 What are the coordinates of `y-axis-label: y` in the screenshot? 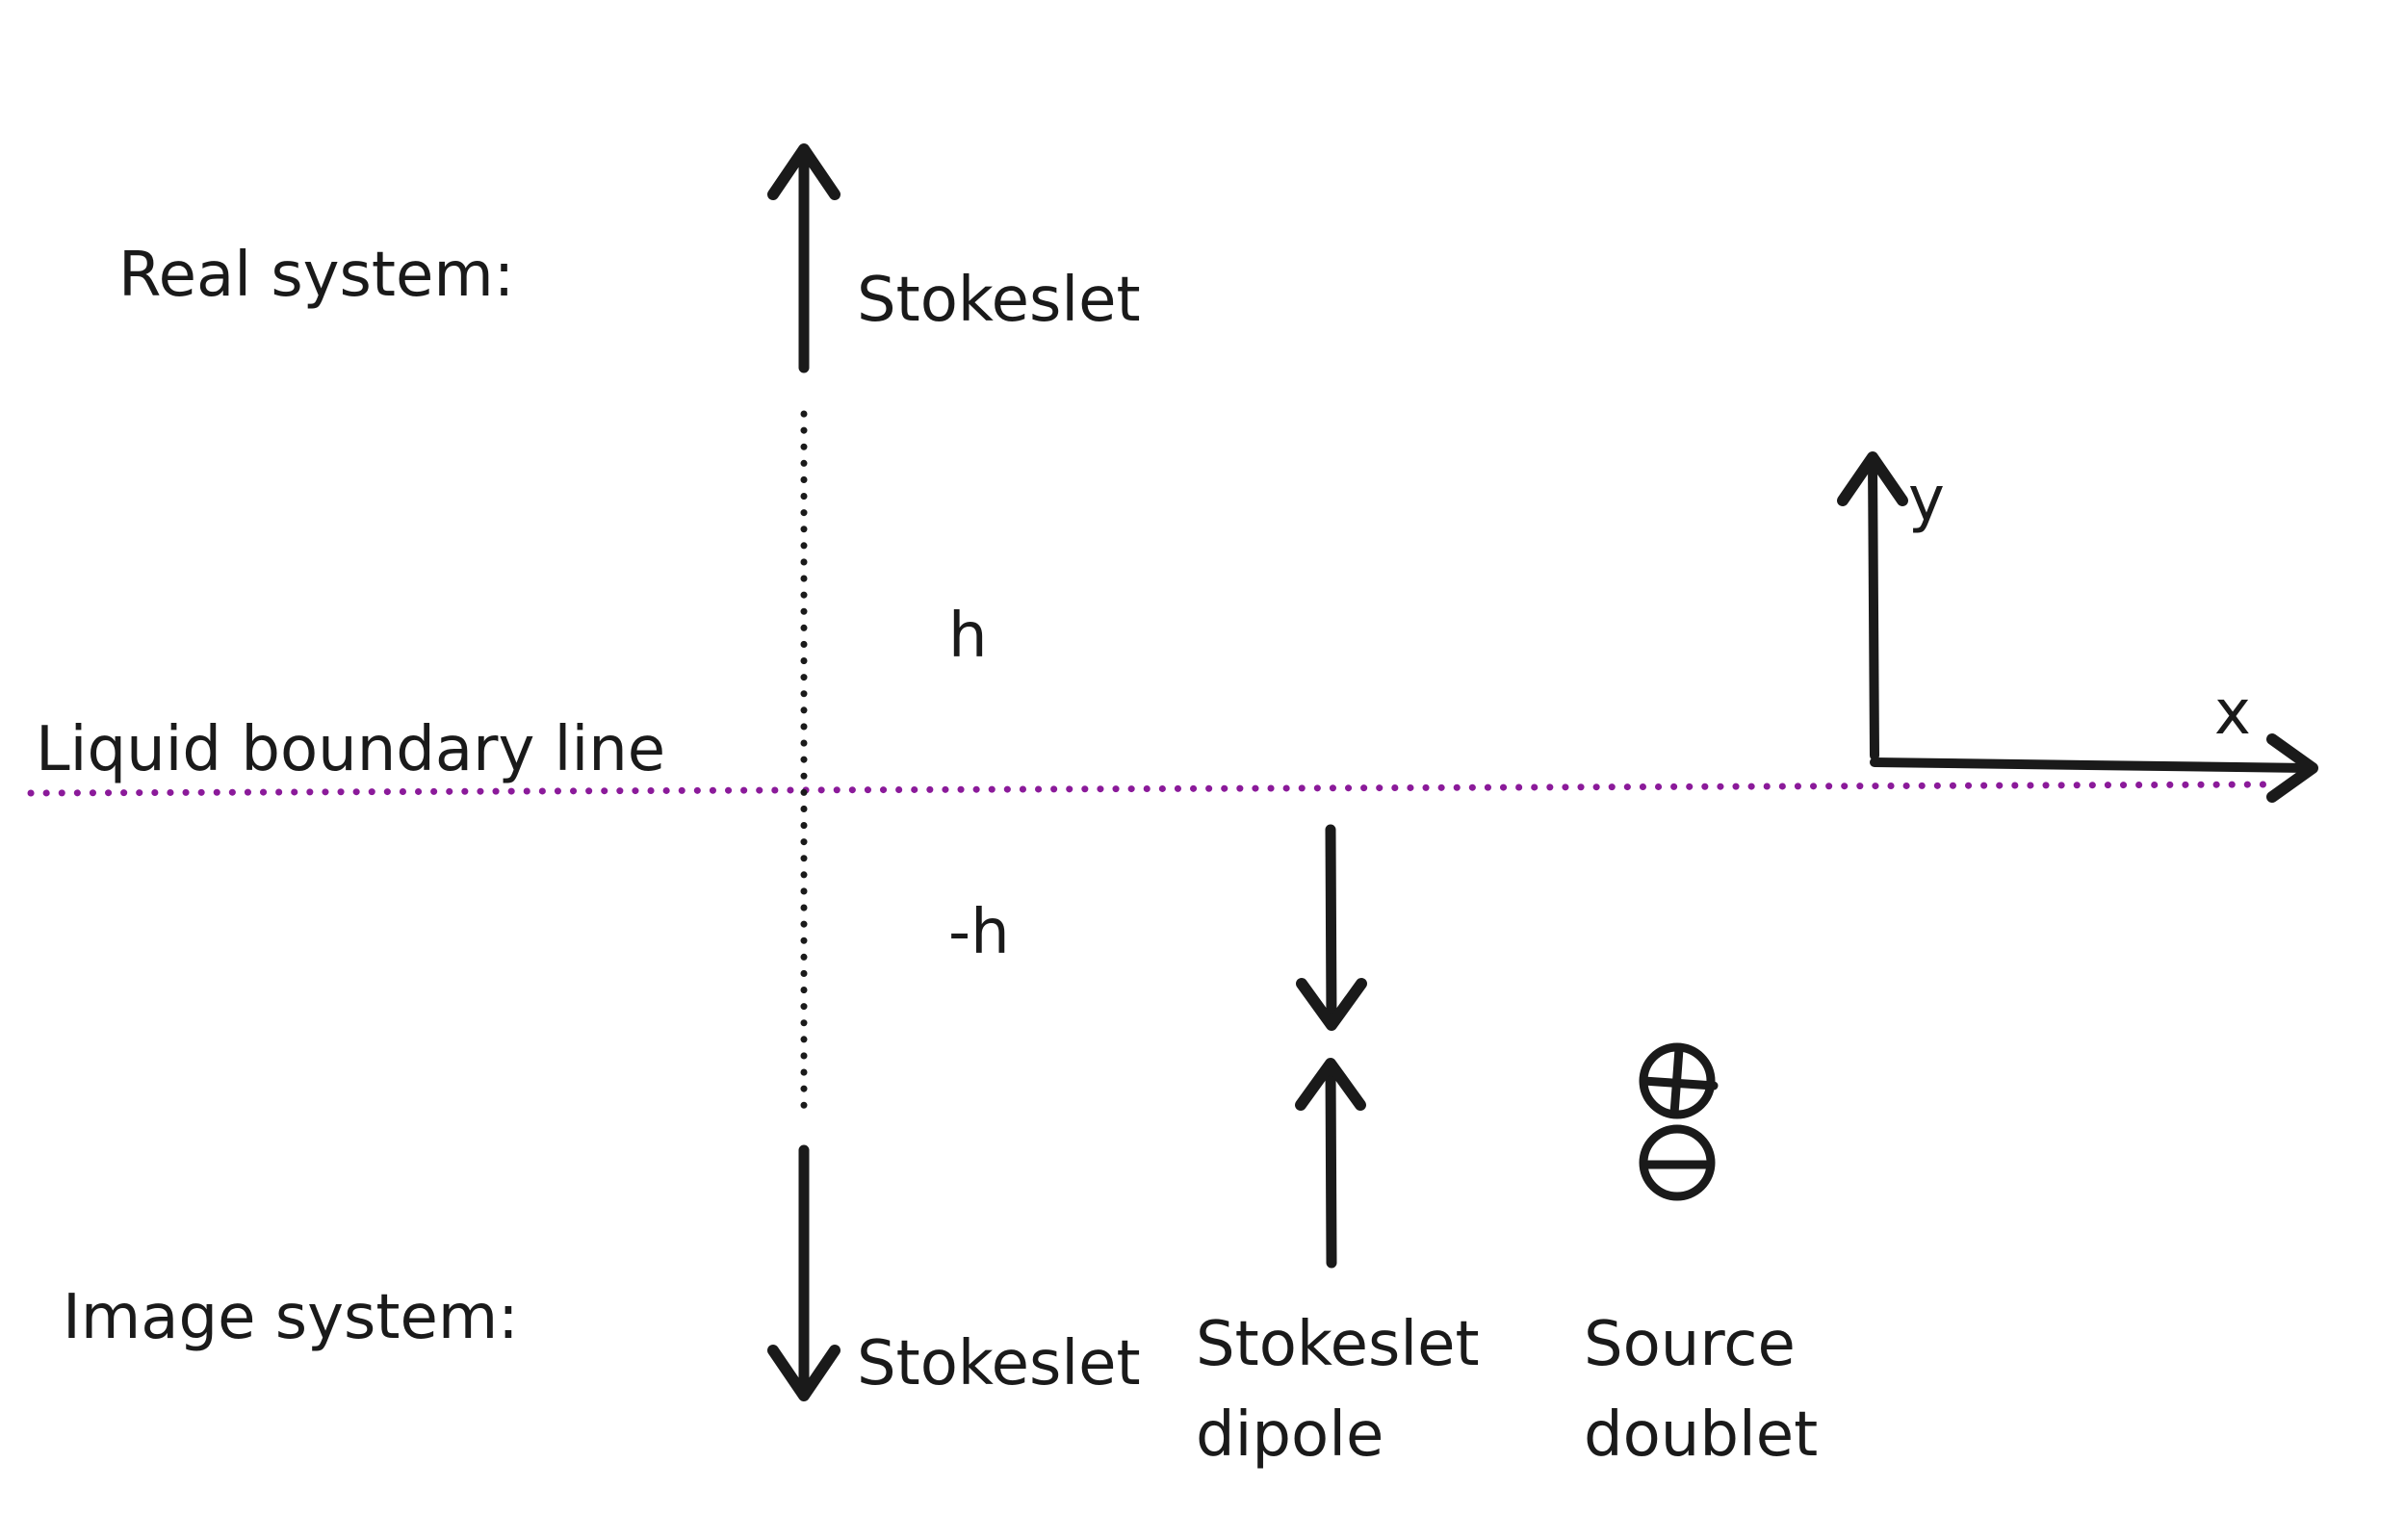 It's located at (1926, 499).